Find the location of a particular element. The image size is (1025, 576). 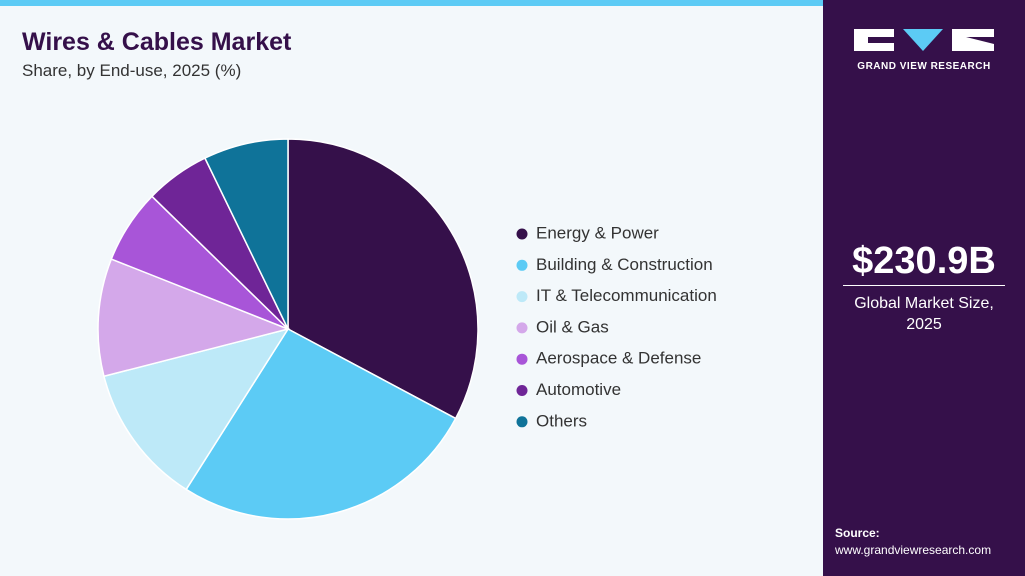

legend-label: Energy & Power is located at coordinates (597, 232).